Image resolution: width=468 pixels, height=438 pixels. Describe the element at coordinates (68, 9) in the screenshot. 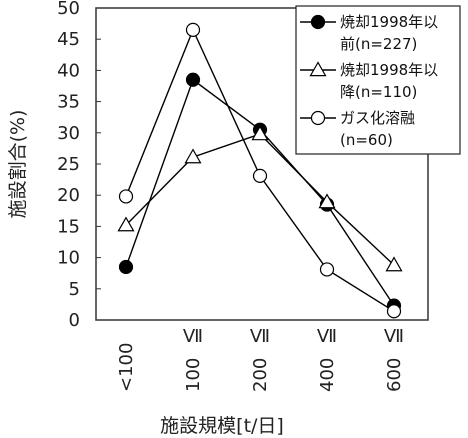

I see `y-tick-label: 50` at that location.